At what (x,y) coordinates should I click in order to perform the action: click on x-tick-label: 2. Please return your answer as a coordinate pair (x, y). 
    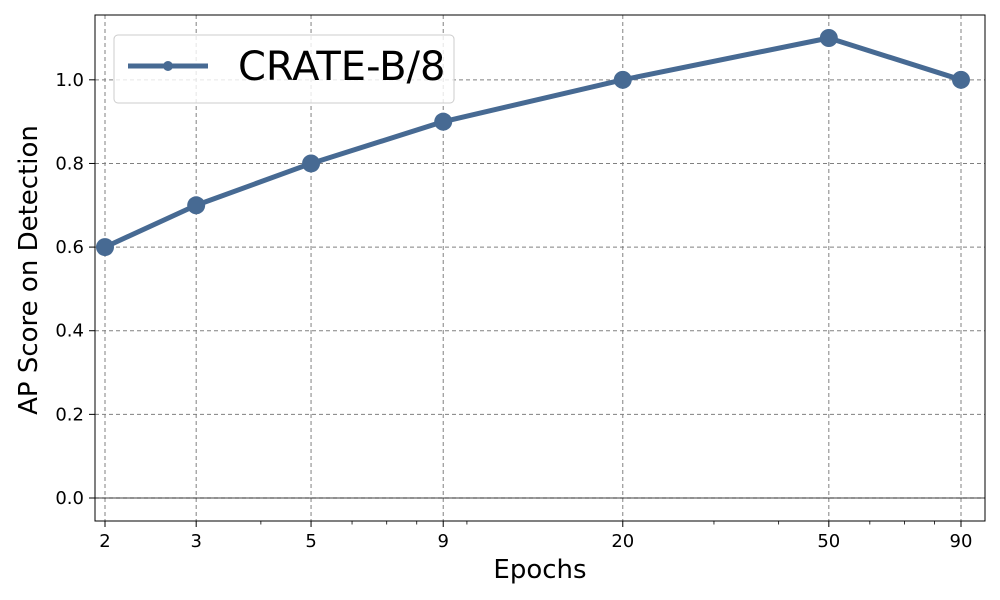
    Looking at the image, I should click on (104, 541).